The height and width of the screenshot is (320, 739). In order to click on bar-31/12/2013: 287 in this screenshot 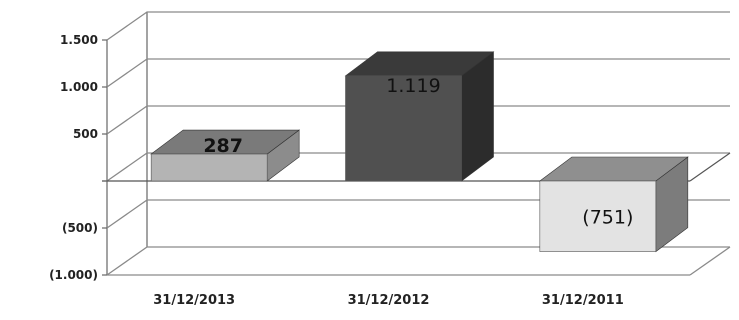, I will do `click(225, 155)`.